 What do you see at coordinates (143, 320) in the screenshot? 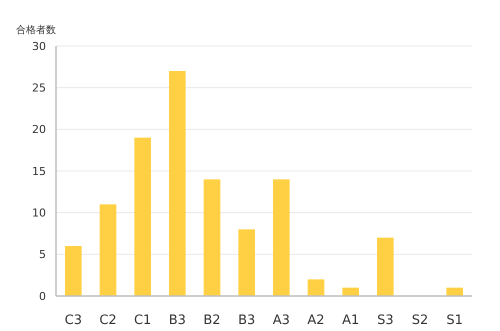
I see `x-tick-label: C1` at bounding box center [143, 320].